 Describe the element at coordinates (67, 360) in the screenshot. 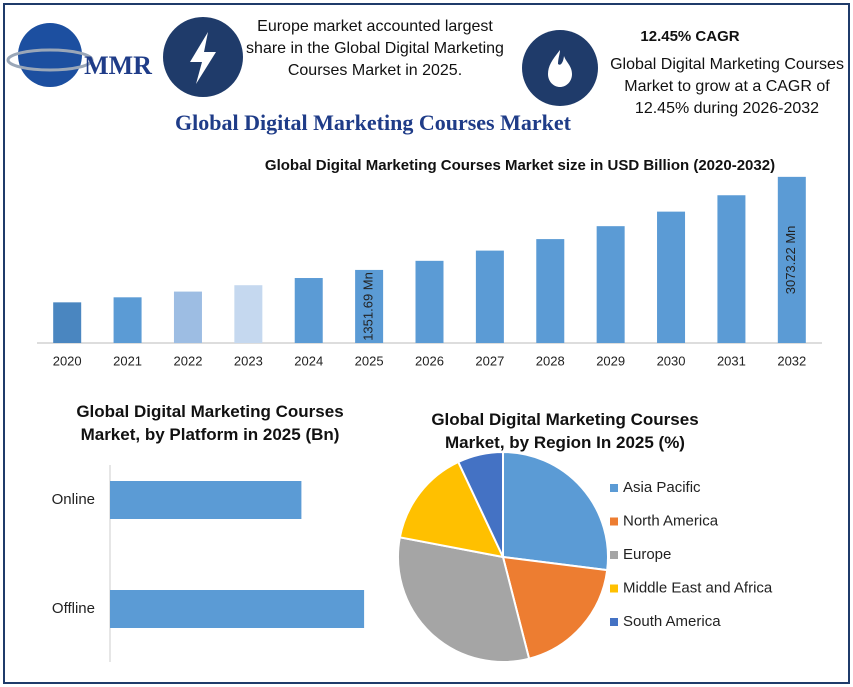

I see `x-tick-label: 2020` at that location.